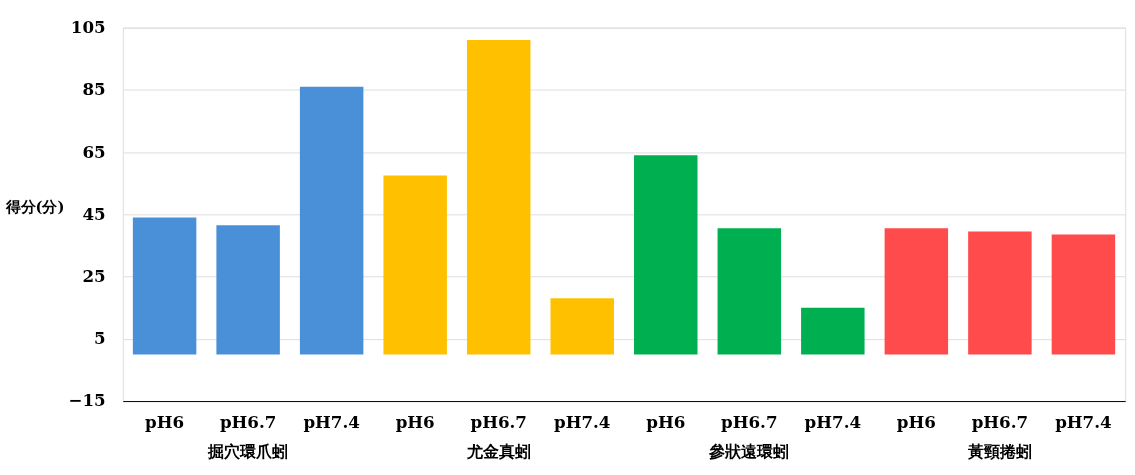  What do you see at coordinates (749, 452) in the screenshot?
I see `text: 參狀遠環蚓` at bounding box center [749, 452].